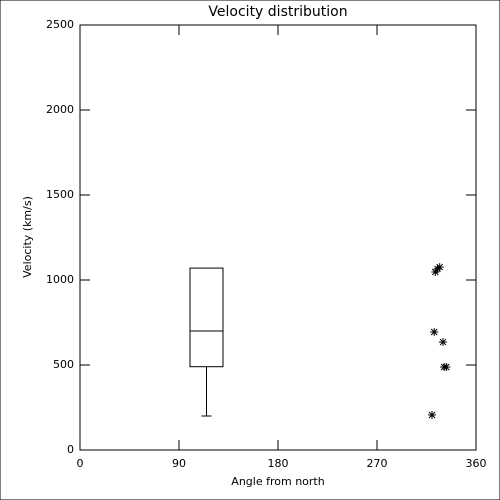  I want to click on x-tick-label: 180, so click(278, 463).